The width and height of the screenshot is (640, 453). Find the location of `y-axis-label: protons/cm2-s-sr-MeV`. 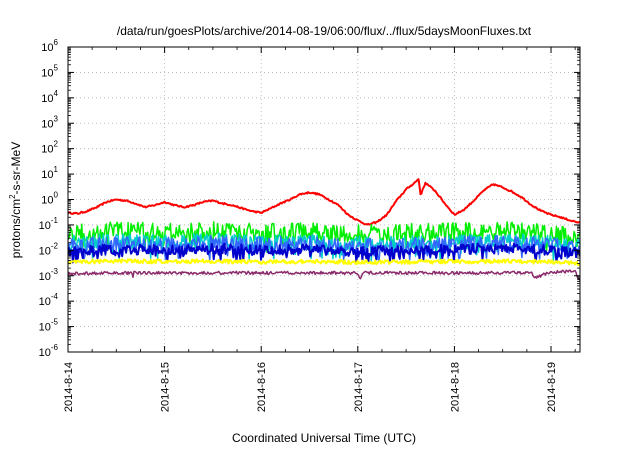

y-axis-label: protons/cm2-s-sr-MeV is located at coordinates (15, 200).